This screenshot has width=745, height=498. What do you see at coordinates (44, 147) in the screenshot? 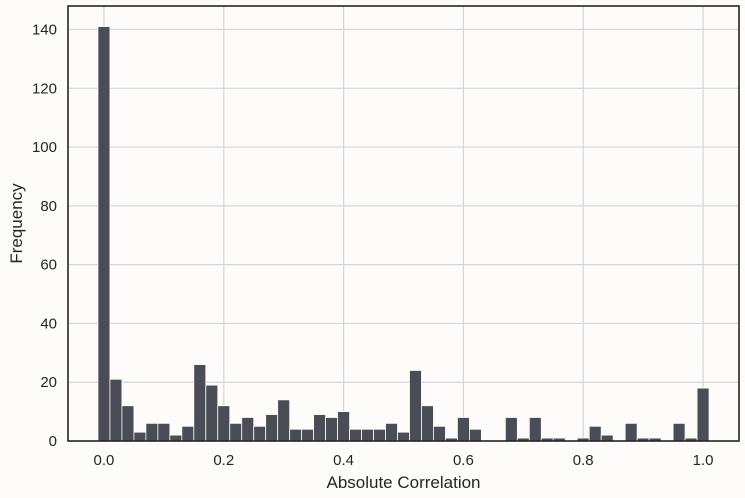
I see `y-tick-label: 100` at bounding box center [44, 147].